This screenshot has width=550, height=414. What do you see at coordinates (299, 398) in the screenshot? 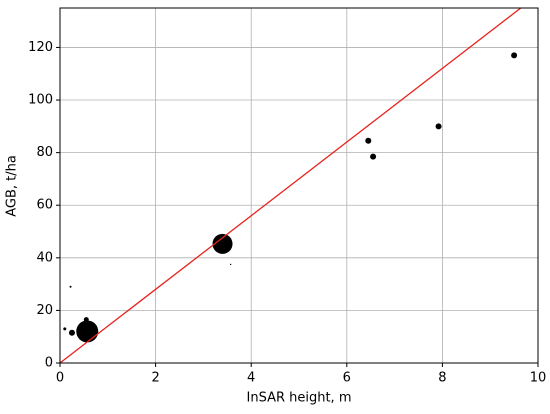
I see `x-axis-label: InSAR height, m` at bounding box center [299, 398].